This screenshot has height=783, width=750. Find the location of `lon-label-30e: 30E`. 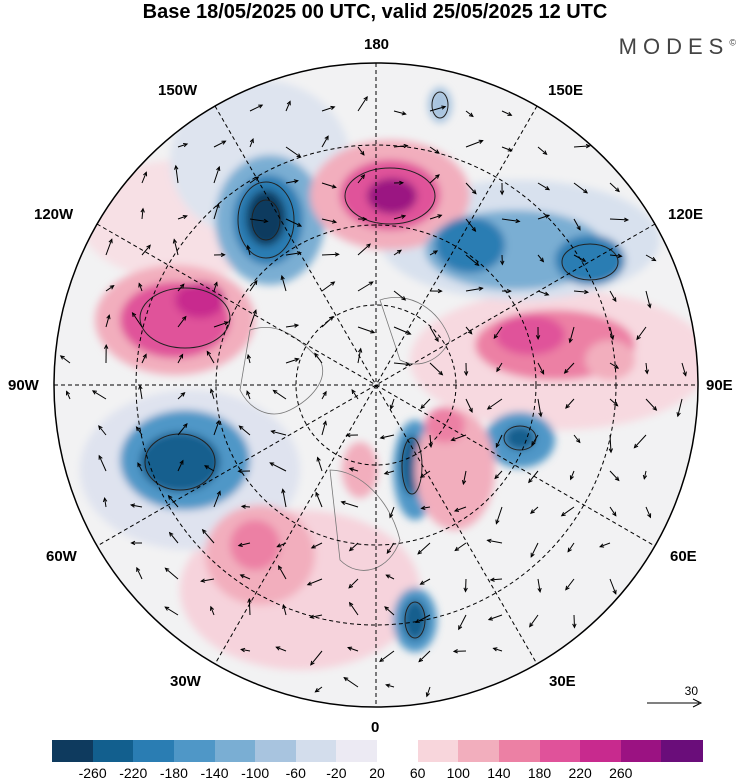

lon-label-30e: 30E is located at coordinates (562, 681).